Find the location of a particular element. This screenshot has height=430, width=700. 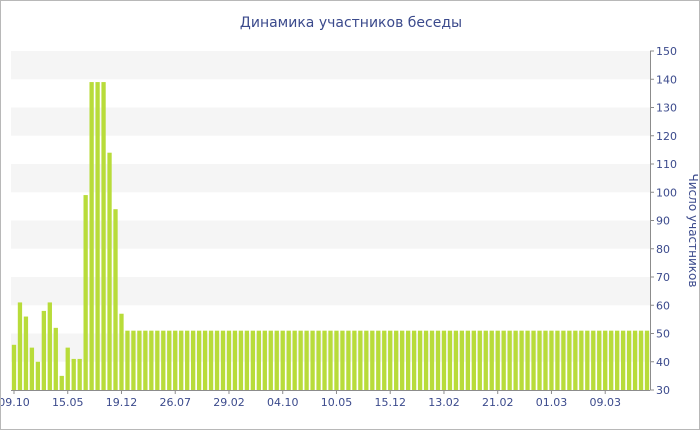

y-axis-ticks: 30 40 50 60 70 80 90 100 110 120 130 140 150 is located at coordinates (663, 221).